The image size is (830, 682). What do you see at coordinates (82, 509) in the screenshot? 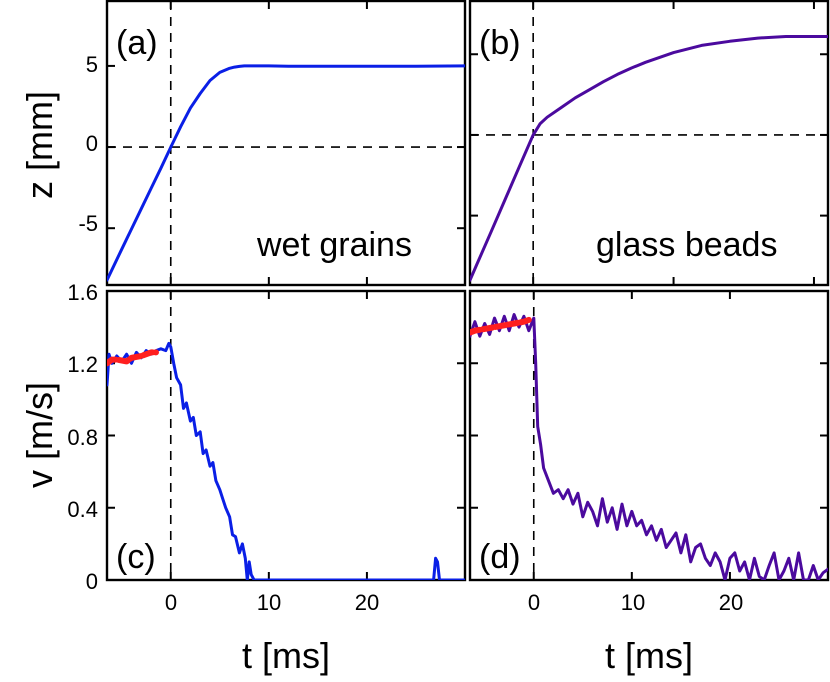
I see `panel-c-ytick-label: 0.4` at bounding box center [82, 509].